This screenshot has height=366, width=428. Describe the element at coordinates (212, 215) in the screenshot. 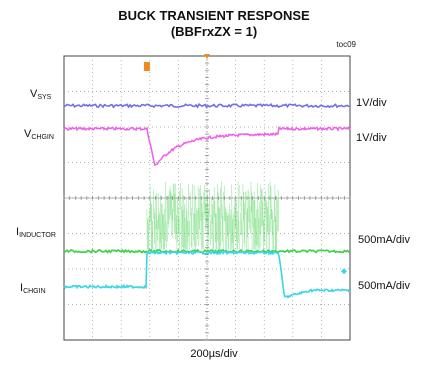

I see `inductor-burst` at that location.